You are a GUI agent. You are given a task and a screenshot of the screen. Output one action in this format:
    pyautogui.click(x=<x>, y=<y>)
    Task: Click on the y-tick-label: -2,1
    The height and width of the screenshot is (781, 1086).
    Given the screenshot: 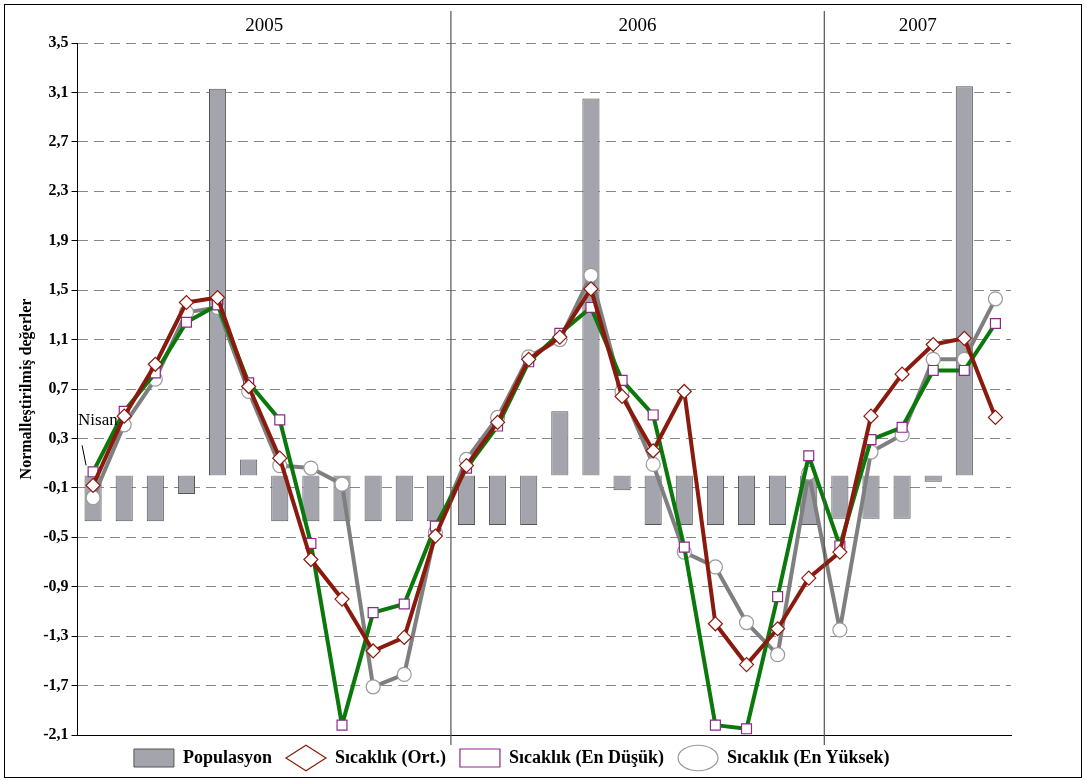 What is the action you would take?
    pyautogui.click(x=56, y=734)
    